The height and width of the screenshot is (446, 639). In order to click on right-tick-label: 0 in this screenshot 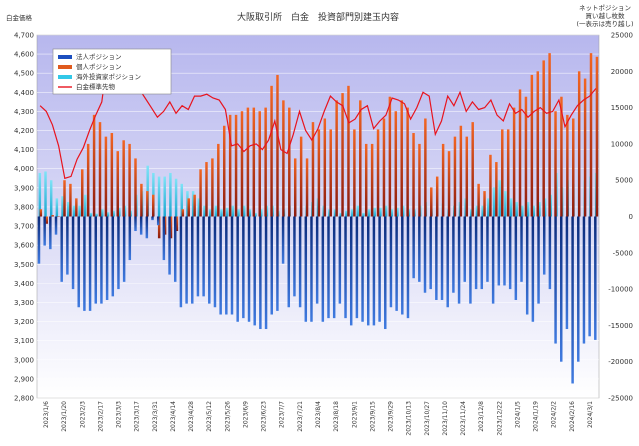, I will do `click(631, 217)`.